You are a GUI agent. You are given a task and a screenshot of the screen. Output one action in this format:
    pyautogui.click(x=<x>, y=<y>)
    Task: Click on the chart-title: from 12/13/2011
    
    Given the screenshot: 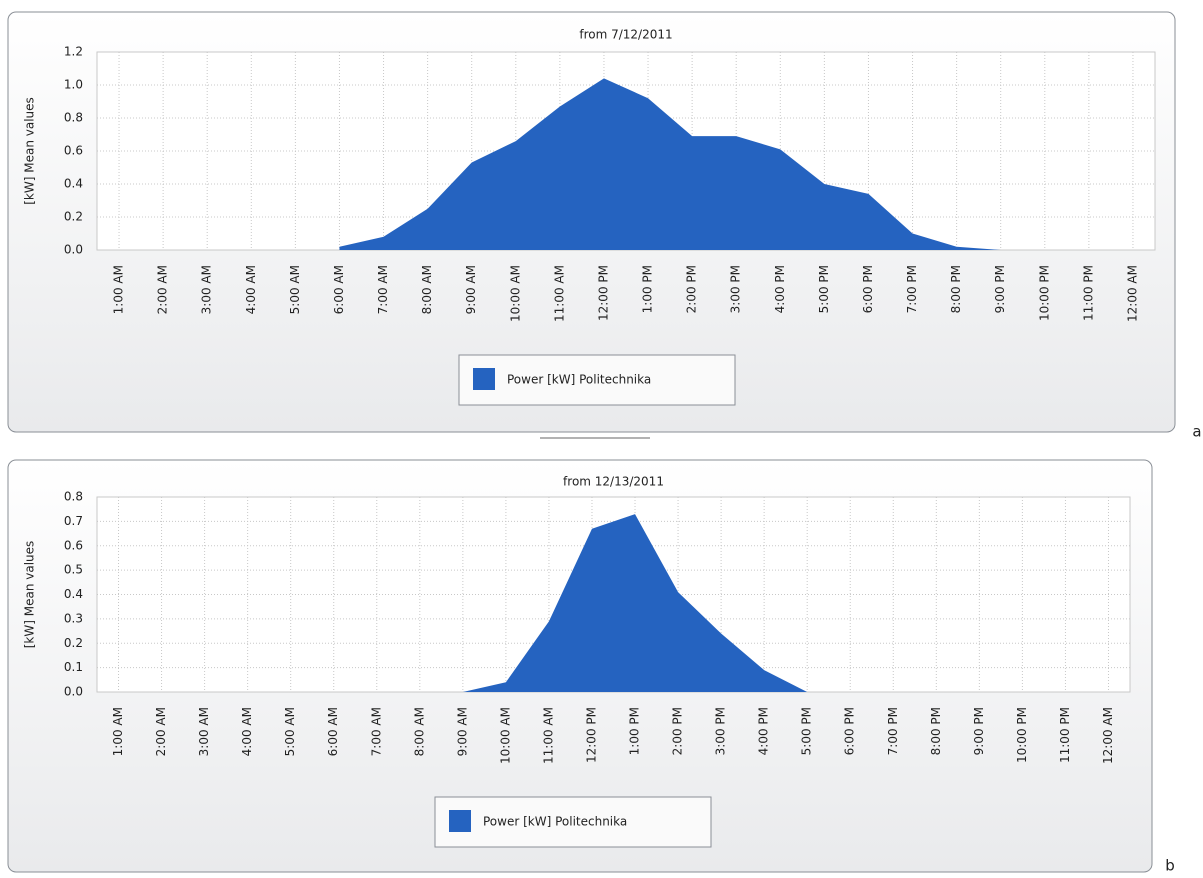 What is the action you would take?
    pyautogui.click(x=613, y=482)
    